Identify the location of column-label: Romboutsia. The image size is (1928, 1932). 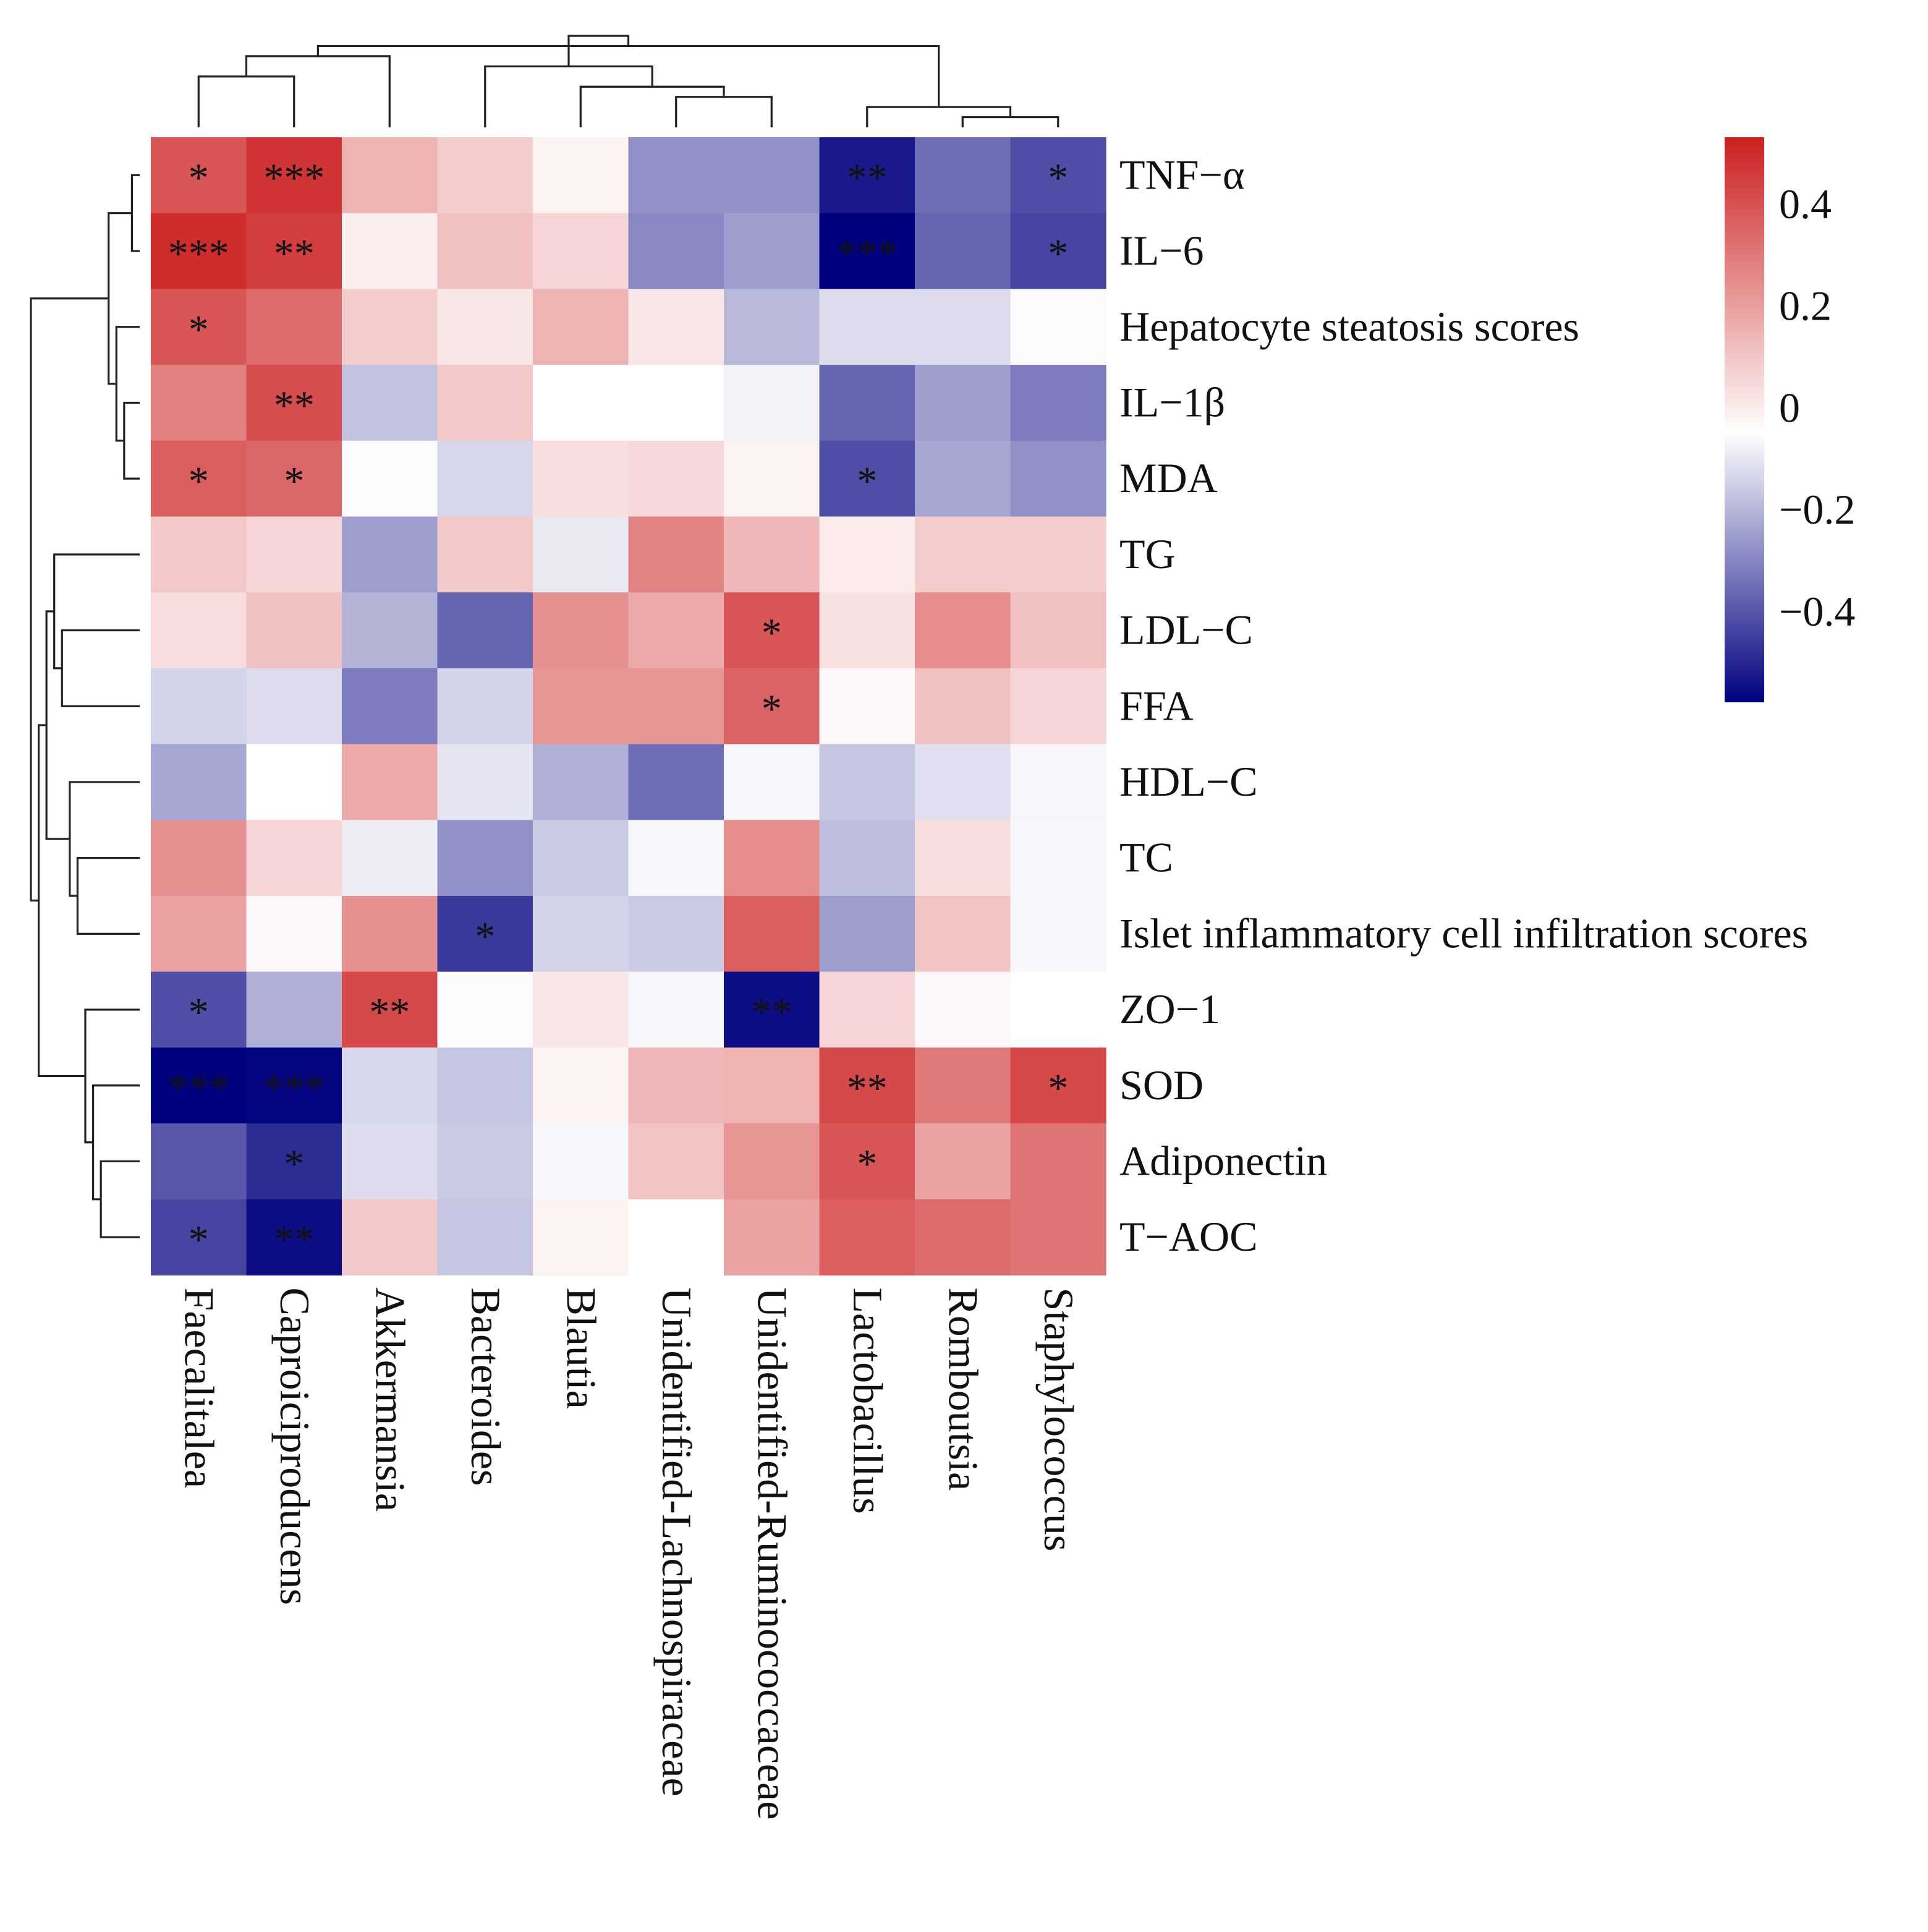
(964, 1389).